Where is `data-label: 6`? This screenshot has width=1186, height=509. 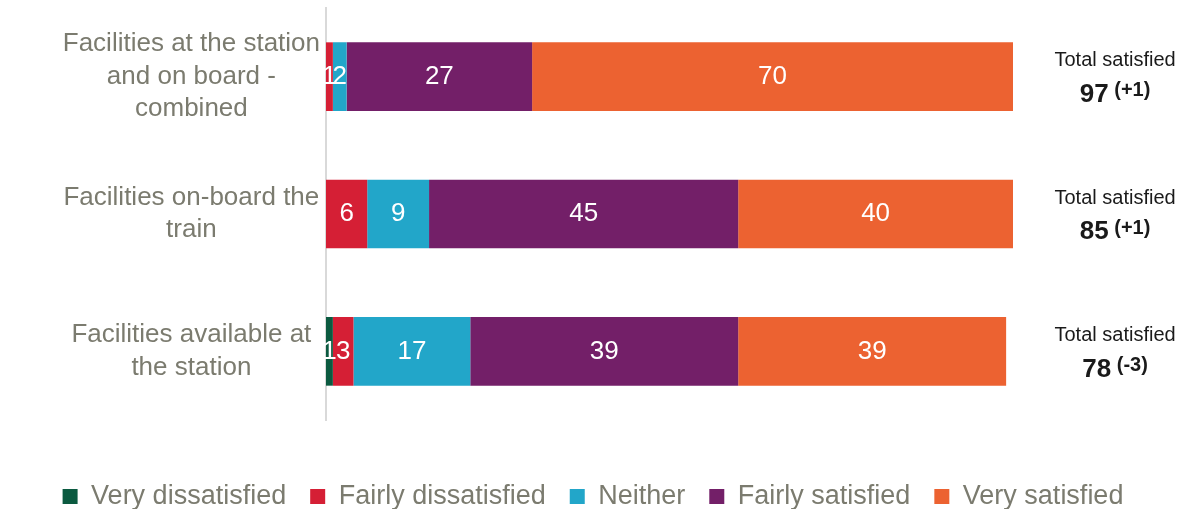 data-label: 6 is located at coordinates (346, 212).